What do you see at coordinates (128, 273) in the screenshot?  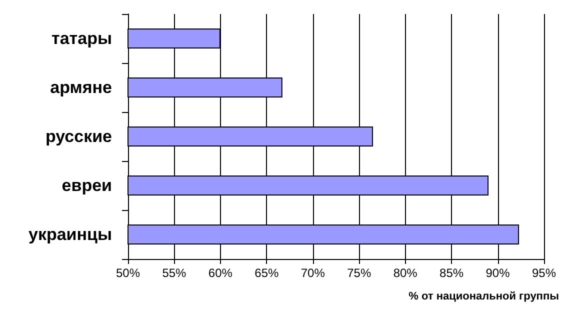 I see `x-tick-label: 50%` at bounding box center [128, 273].